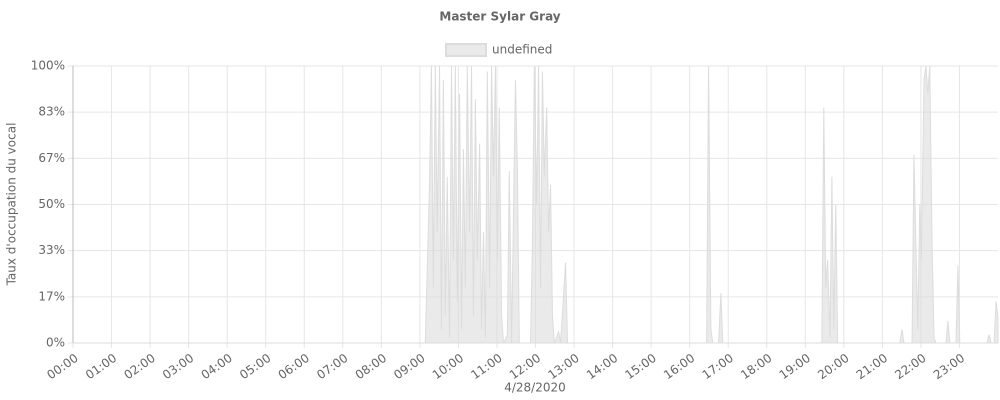 Image resolution: width=1000 pixels, height=400 pixels. Describe the element at coordinates (525, 366) in the screenshot. I see `x-tick-label: 12:00` at that location.